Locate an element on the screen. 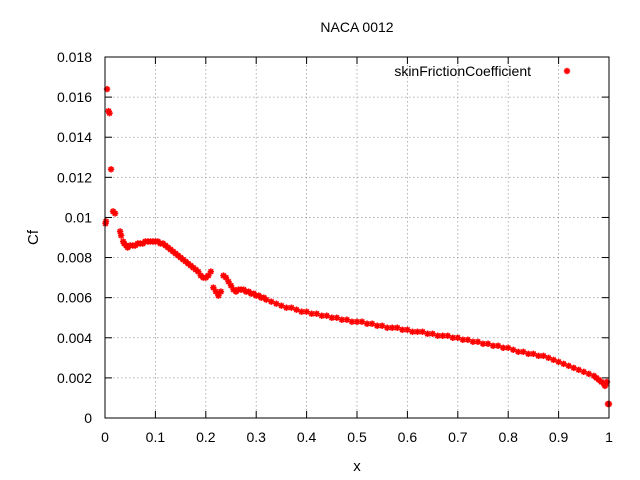  chart-title: NACA 0012 is located at coordinates (356, 27).